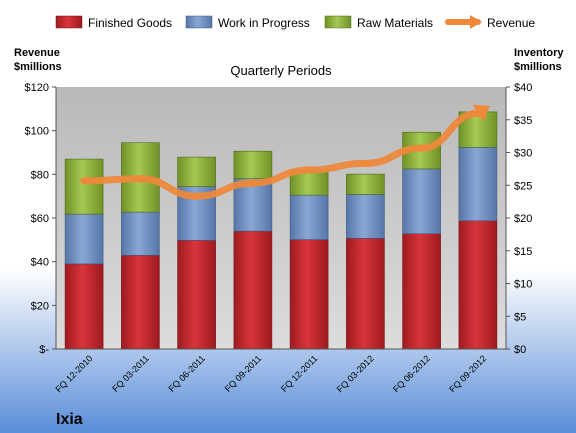  What do you see at coordinates (281, 70) in the screenshot?
I see `chart-title: Quarterly Periods` at bounding box center [281, 70].